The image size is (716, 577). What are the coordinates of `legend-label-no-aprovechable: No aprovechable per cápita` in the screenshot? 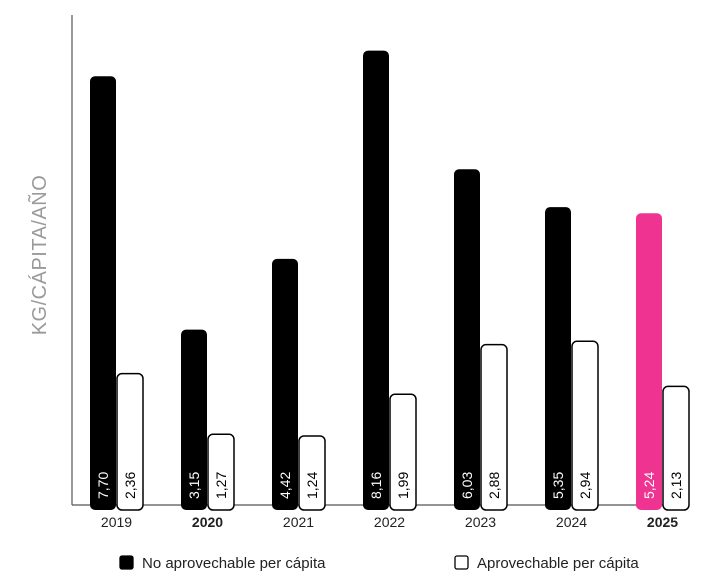 It's located at (234, 563).